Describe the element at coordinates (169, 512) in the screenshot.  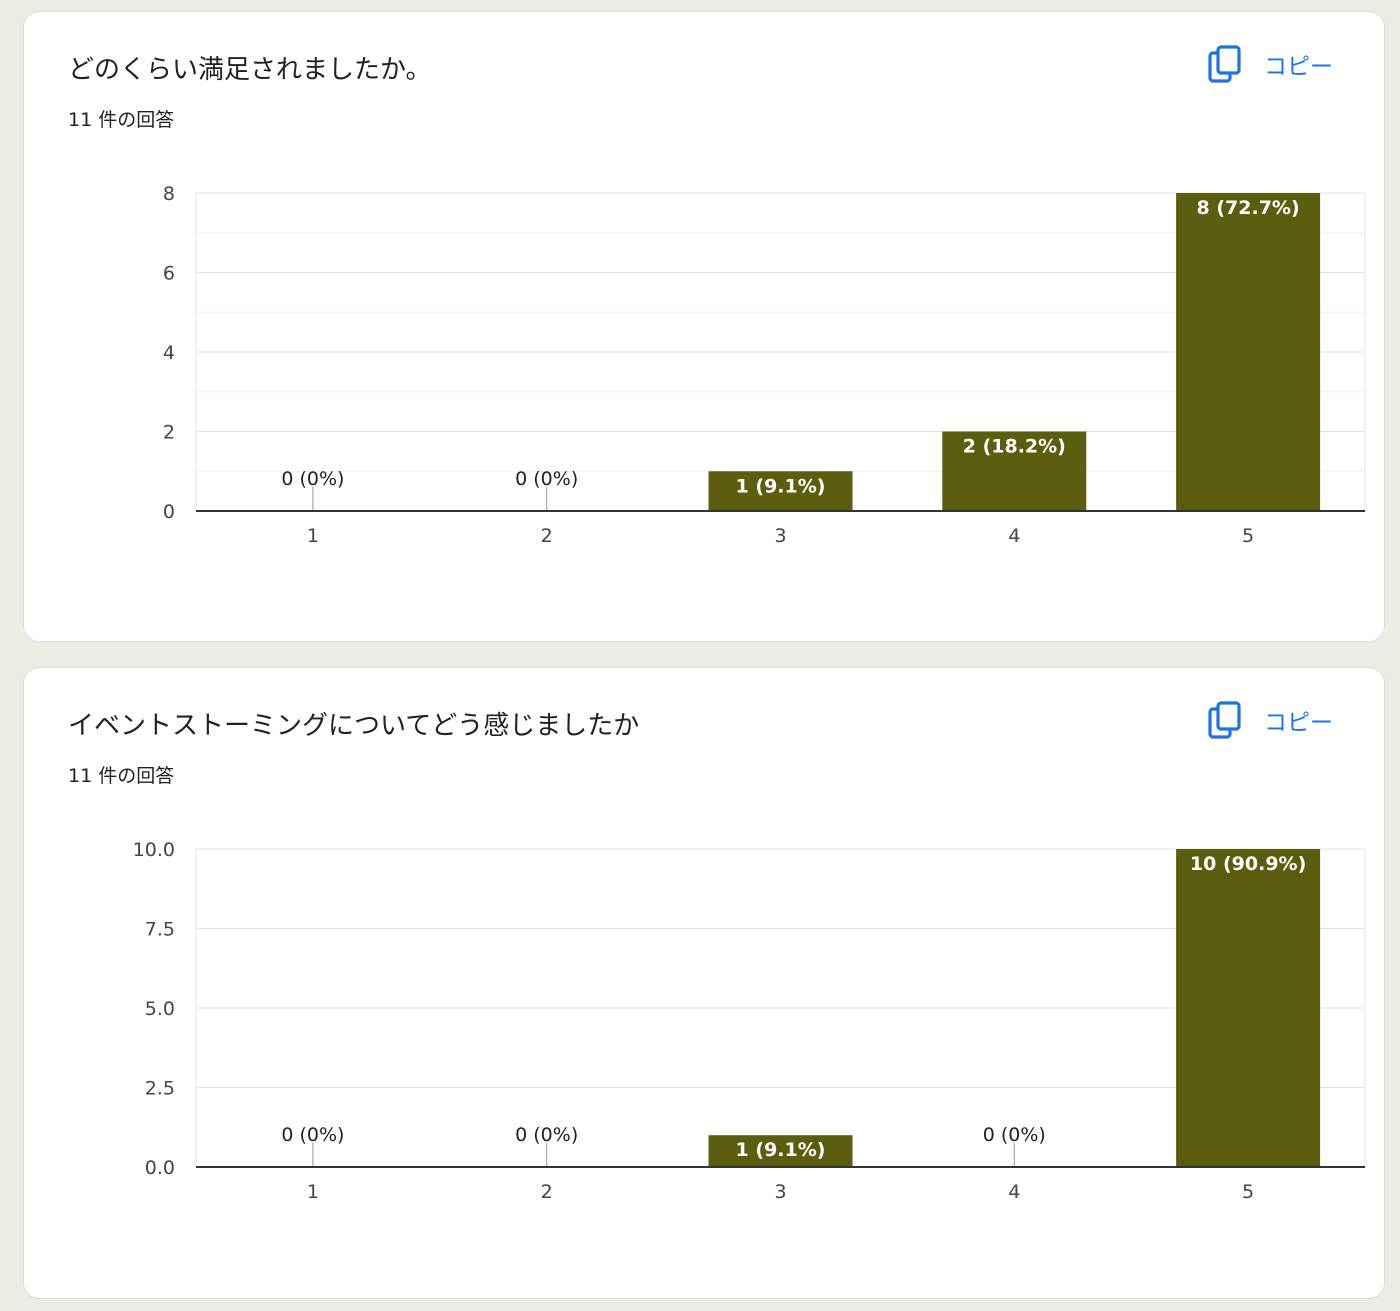
I see `y-tick-label: 0` at that location.